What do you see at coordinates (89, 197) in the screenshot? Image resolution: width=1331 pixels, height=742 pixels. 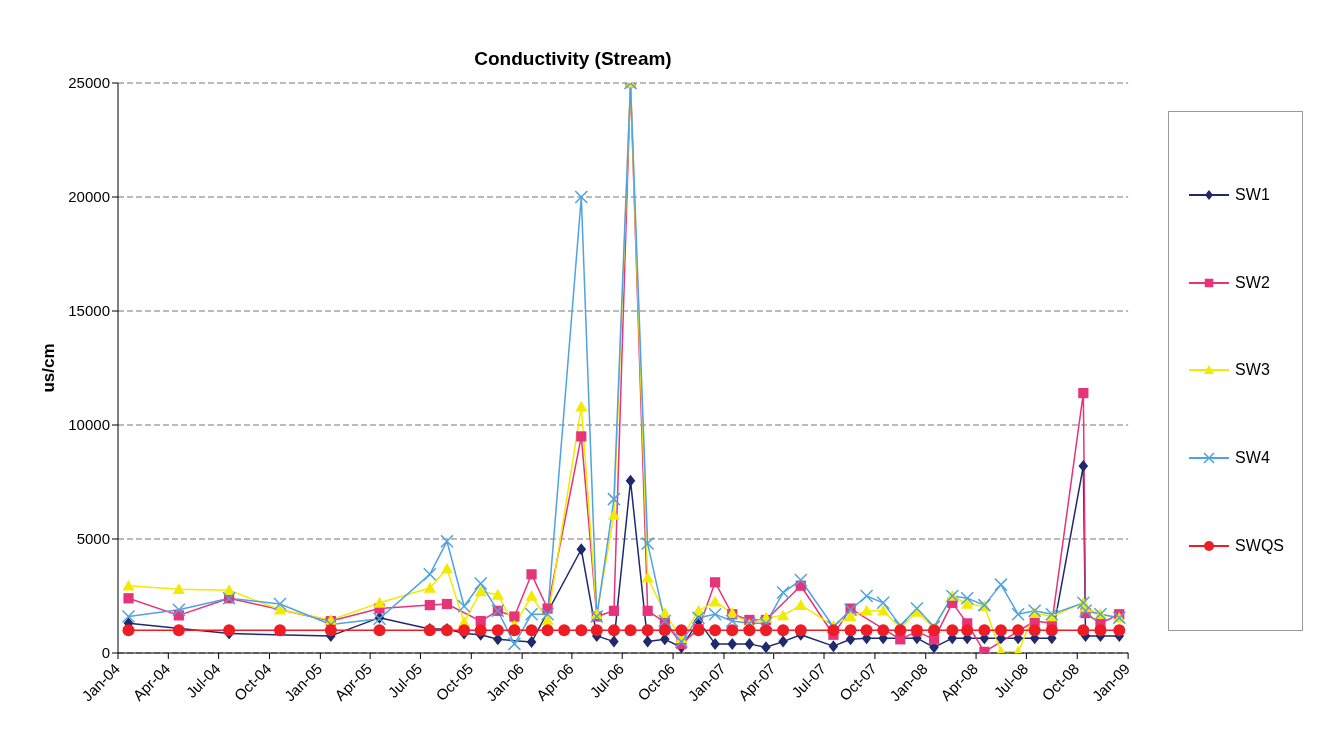 I see `y-tick-label: 20000` at bounding box center [89, 197].